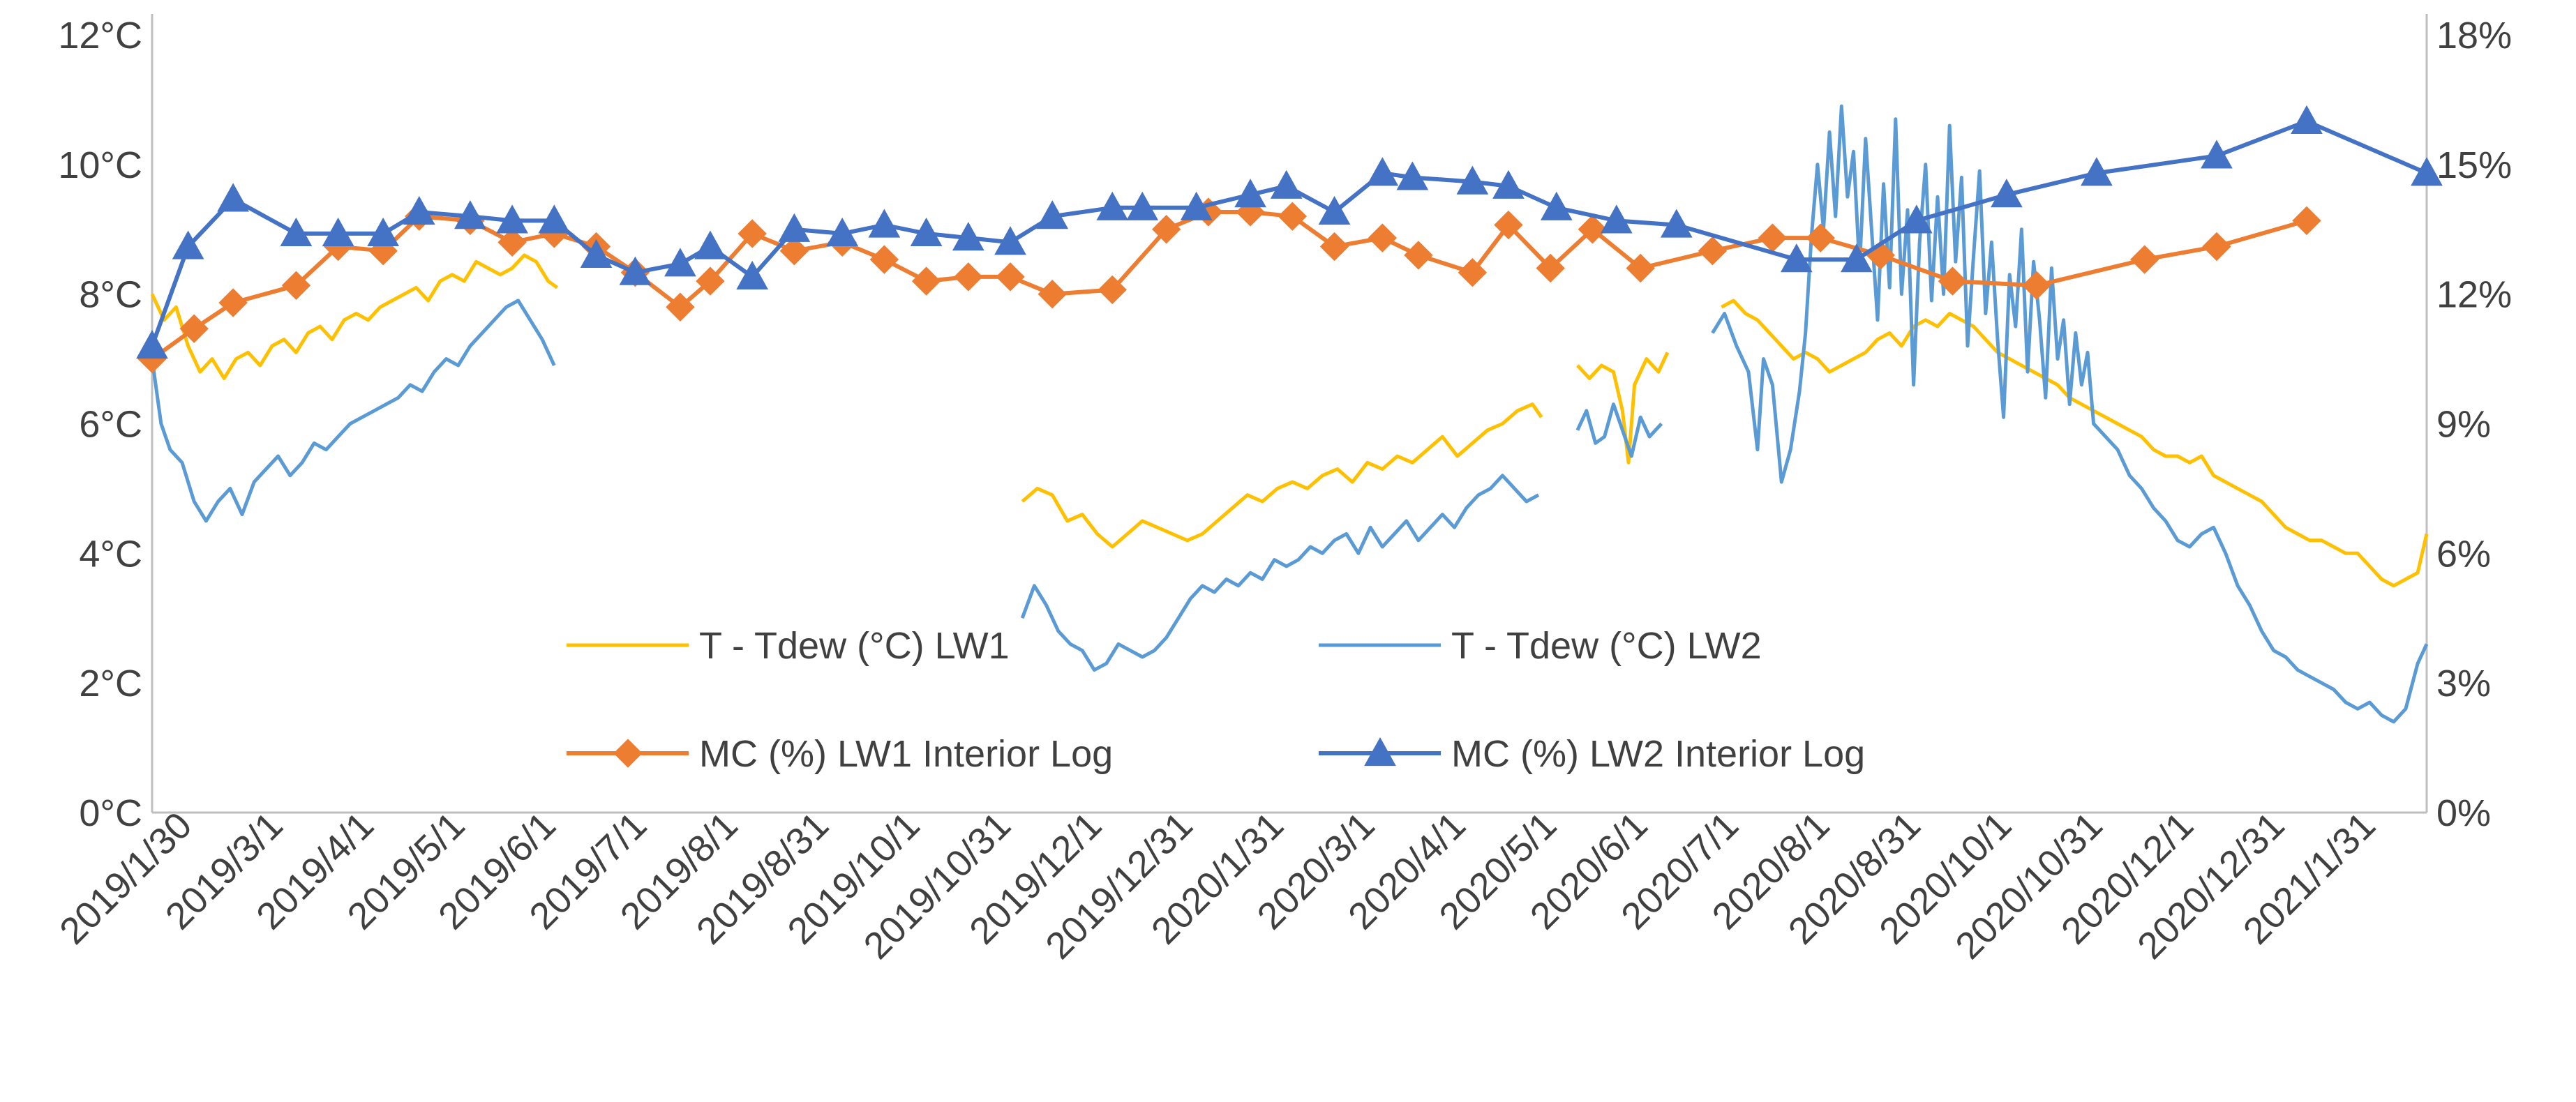 The image size is (2576, 1102). I want to click on y-right-tick-label: 0%, so click(2463, 813).